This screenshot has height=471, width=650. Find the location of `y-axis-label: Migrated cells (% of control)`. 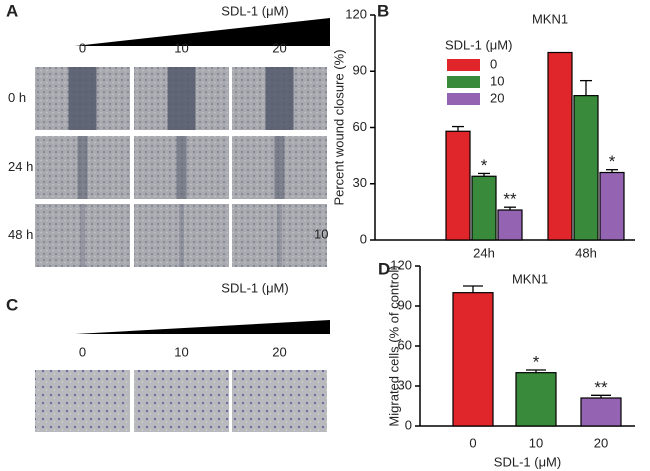

y-axis-label: Migrated cells (% of control) is located at coordinates (393, 345).